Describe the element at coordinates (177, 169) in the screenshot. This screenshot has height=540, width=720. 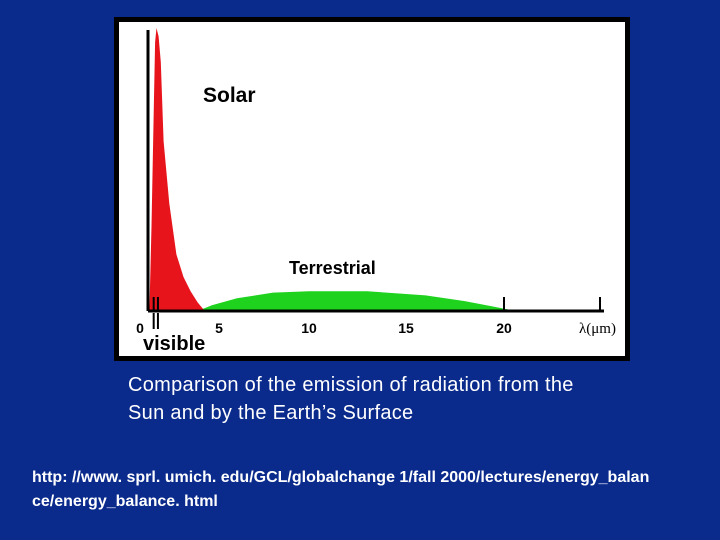
I see `series-solar-area` at that location.